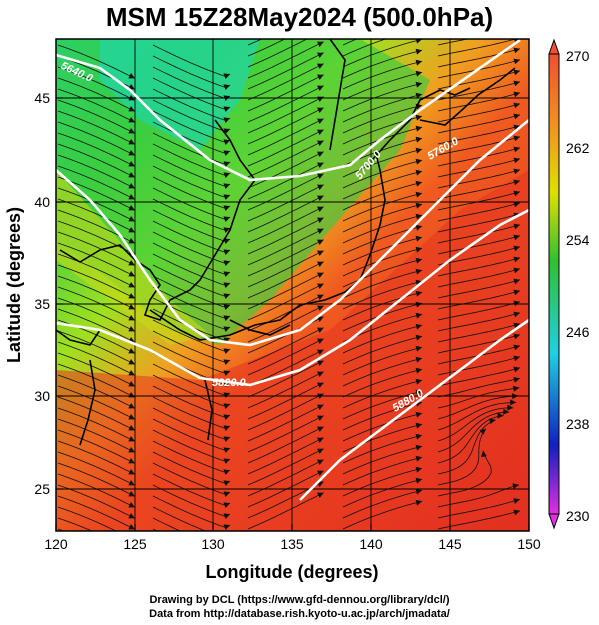 The image size is (599, 625). I want to click on colorbar-tick-label: 254, so click(578, 240).